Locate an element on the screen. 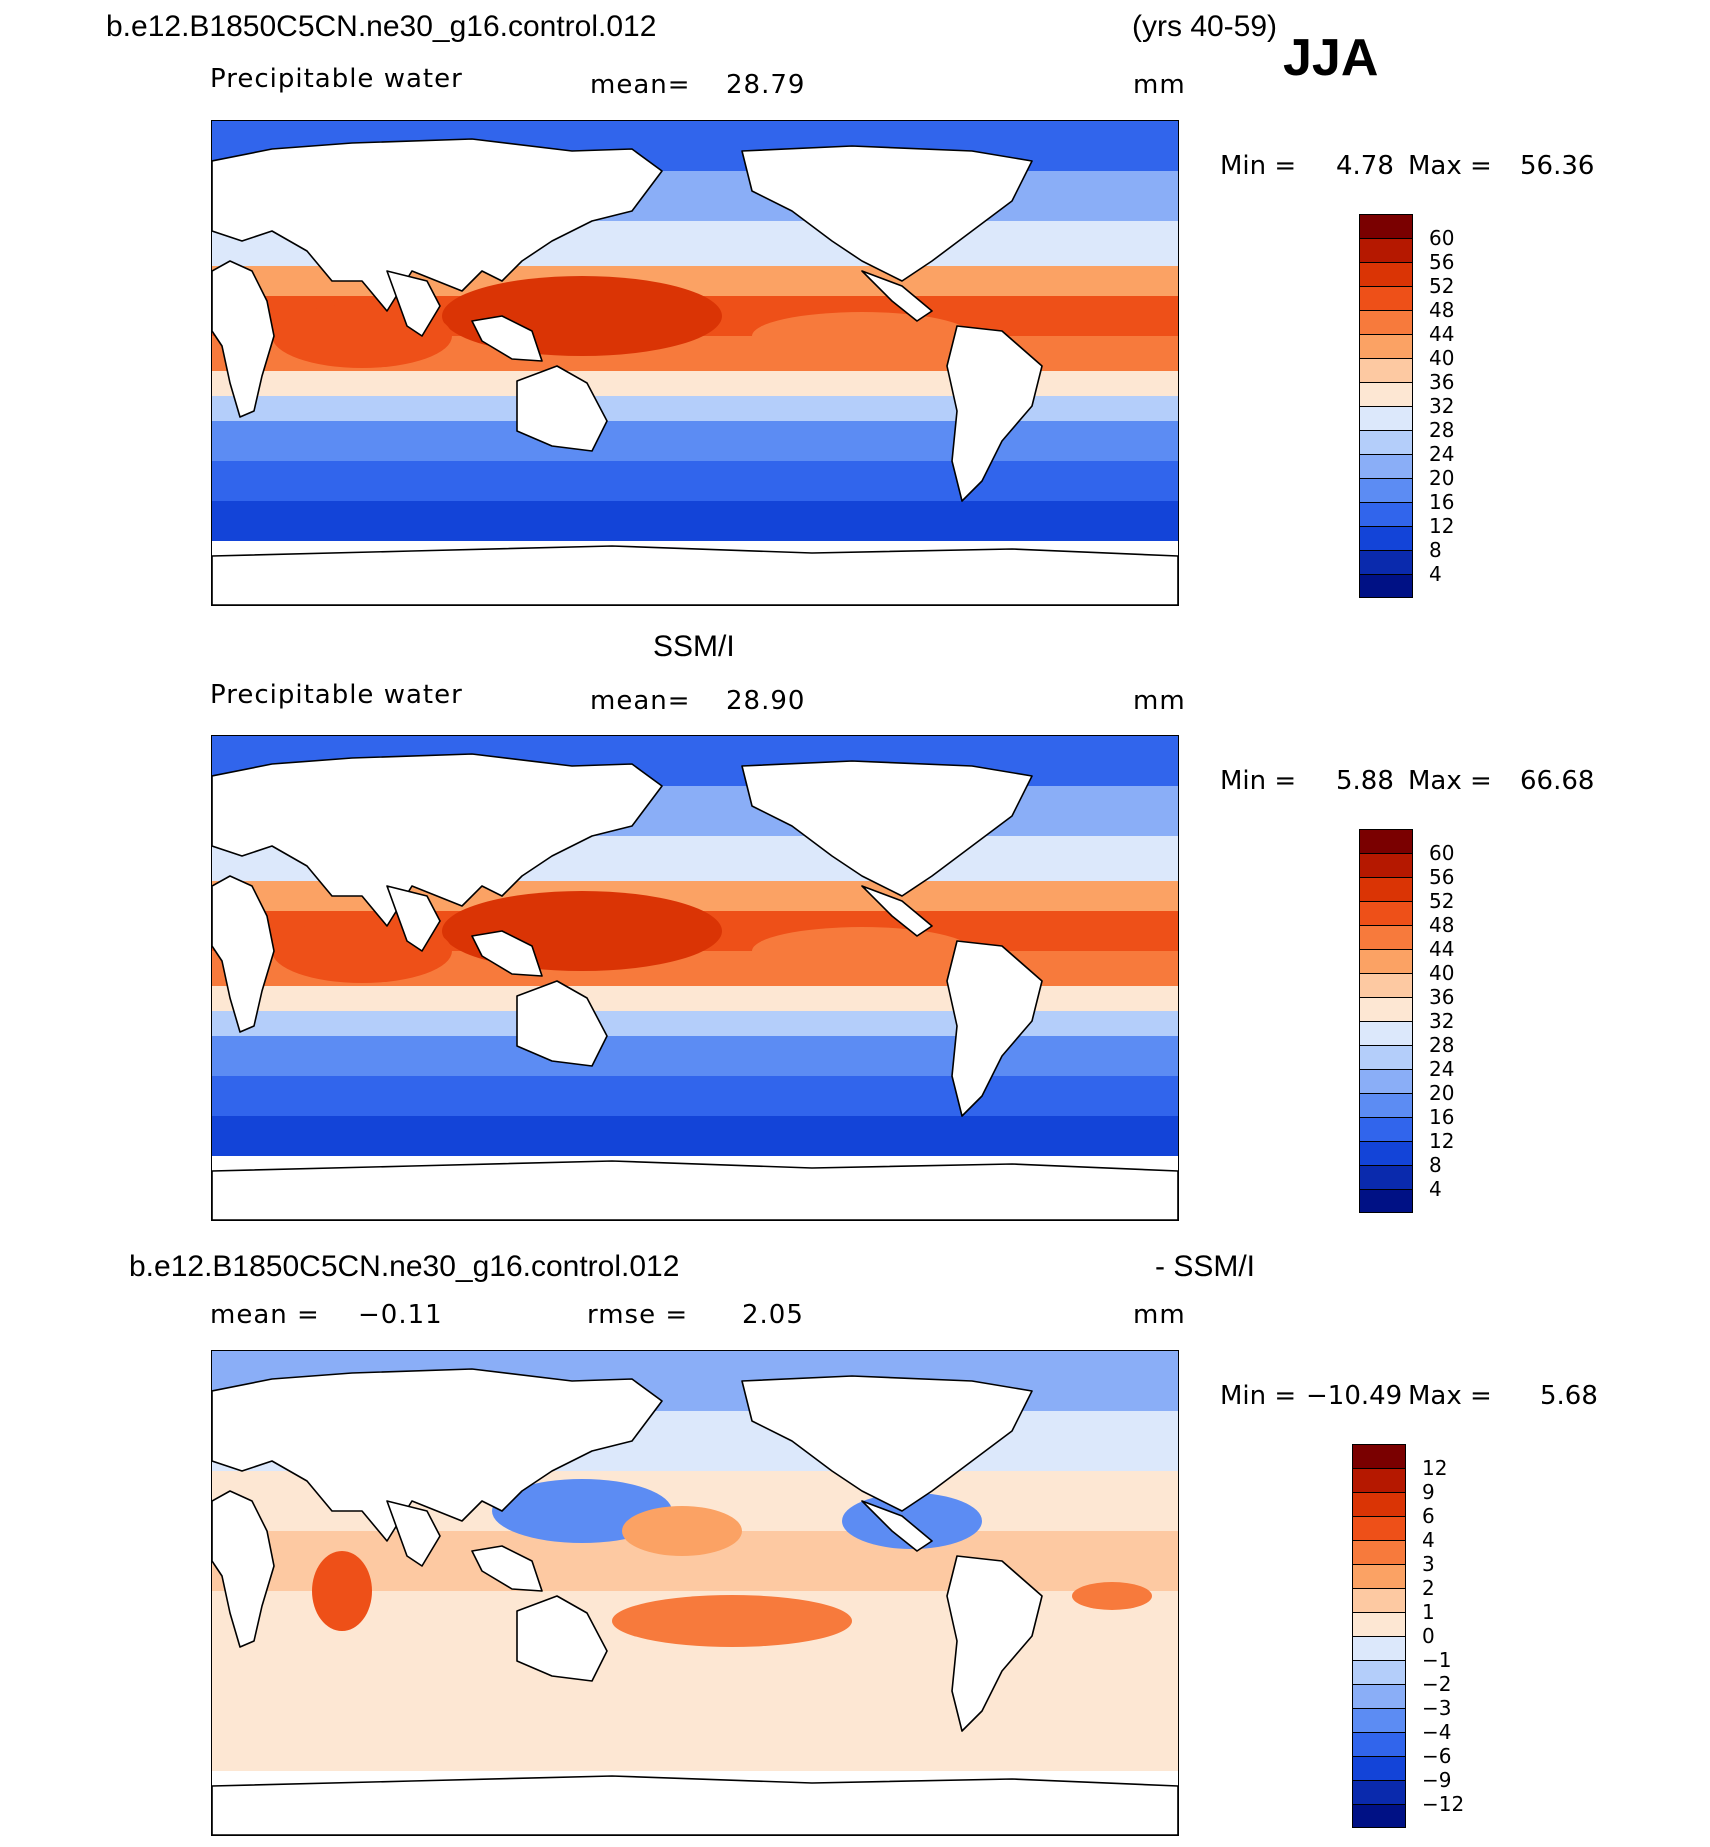 This screenshot has height=1847, width=1710. map-svg is located at coordinates (695, 363).